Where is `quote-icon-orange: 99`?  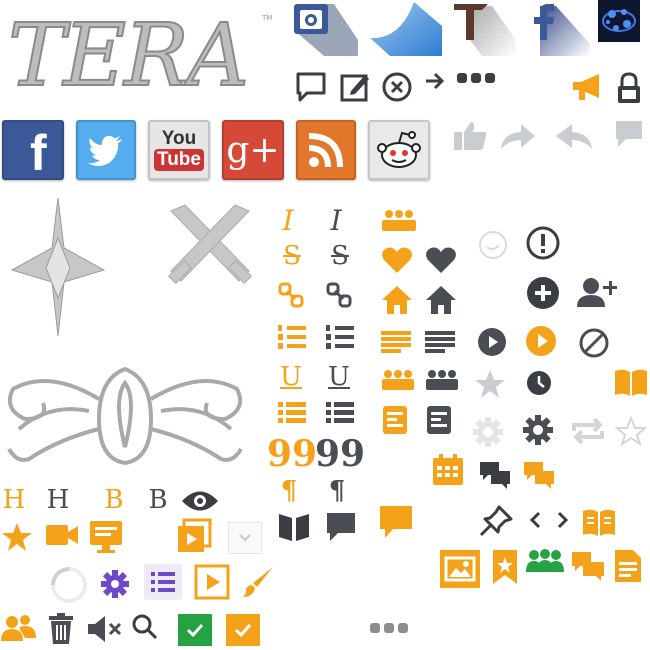
quote-icon-orange: 99 is located at coordinates (292, 454).